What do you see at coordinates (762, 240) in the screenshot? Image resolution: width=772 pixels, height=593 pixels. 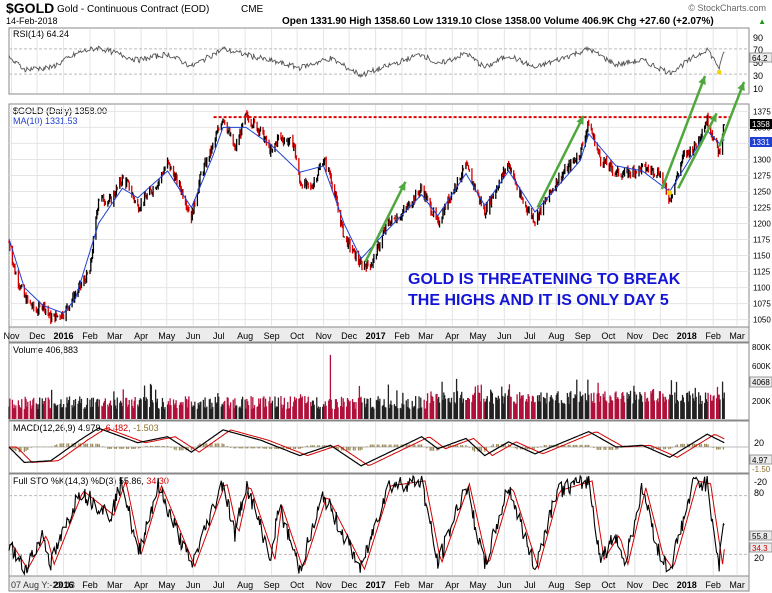 I see `price-tick: 1175` at bounding box center [762, 240].